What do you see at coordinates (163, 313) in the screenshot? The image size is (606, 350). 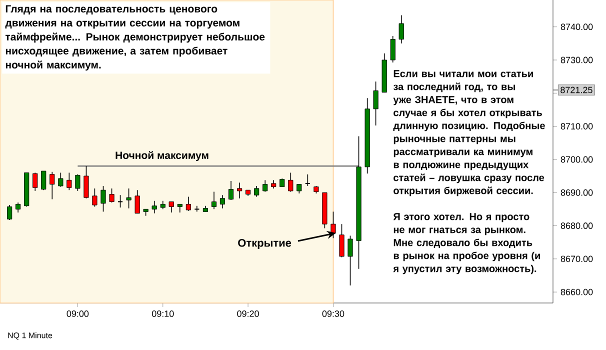 I see `x-tick-label: 09:10` at bounding box center [163, 313].